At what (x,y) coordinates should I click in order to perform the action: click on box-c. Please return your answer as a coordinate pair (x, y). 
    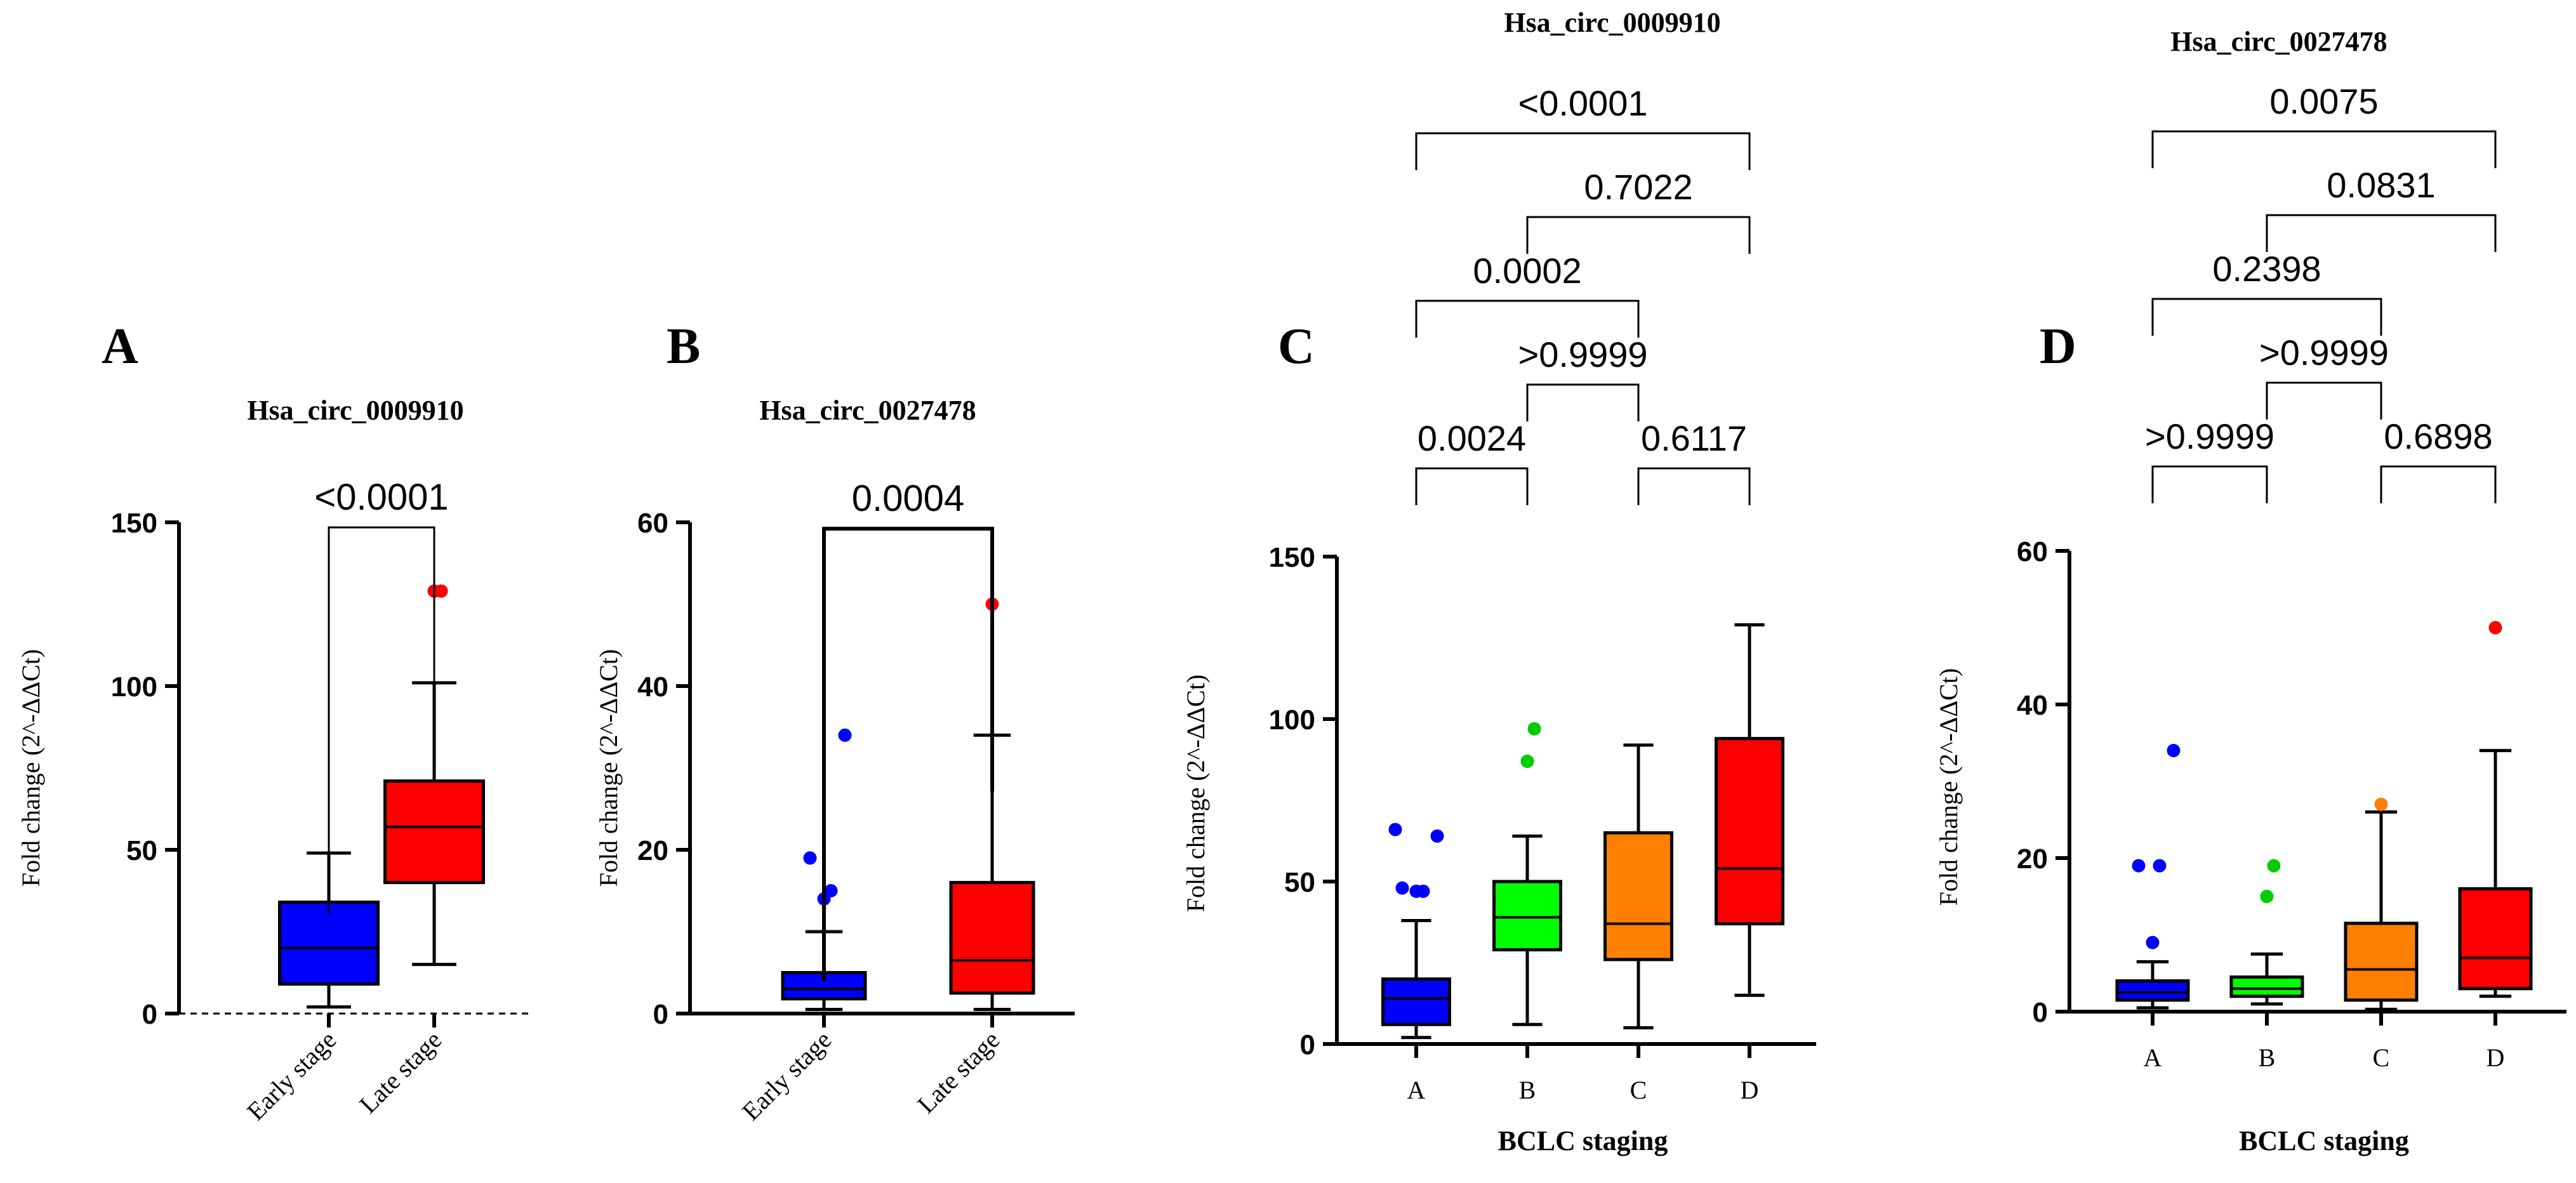
    Looking at the image, I should click on (1638, 886).